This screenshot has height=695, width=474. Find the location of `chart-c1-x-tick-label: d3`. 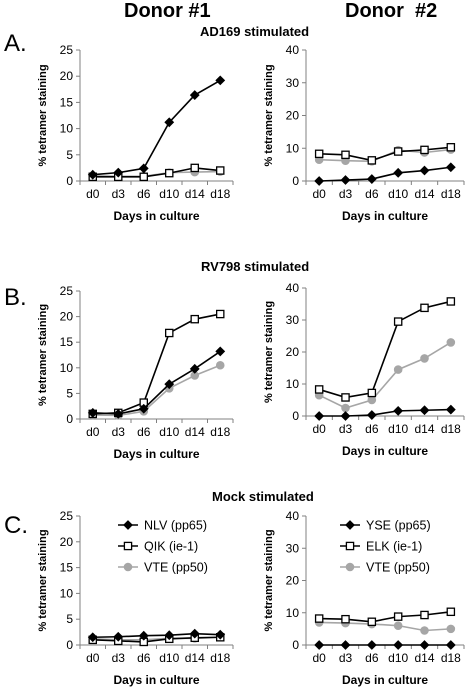

chart-c1-x-tick-label: d3 is located at coordinates (119, 658).